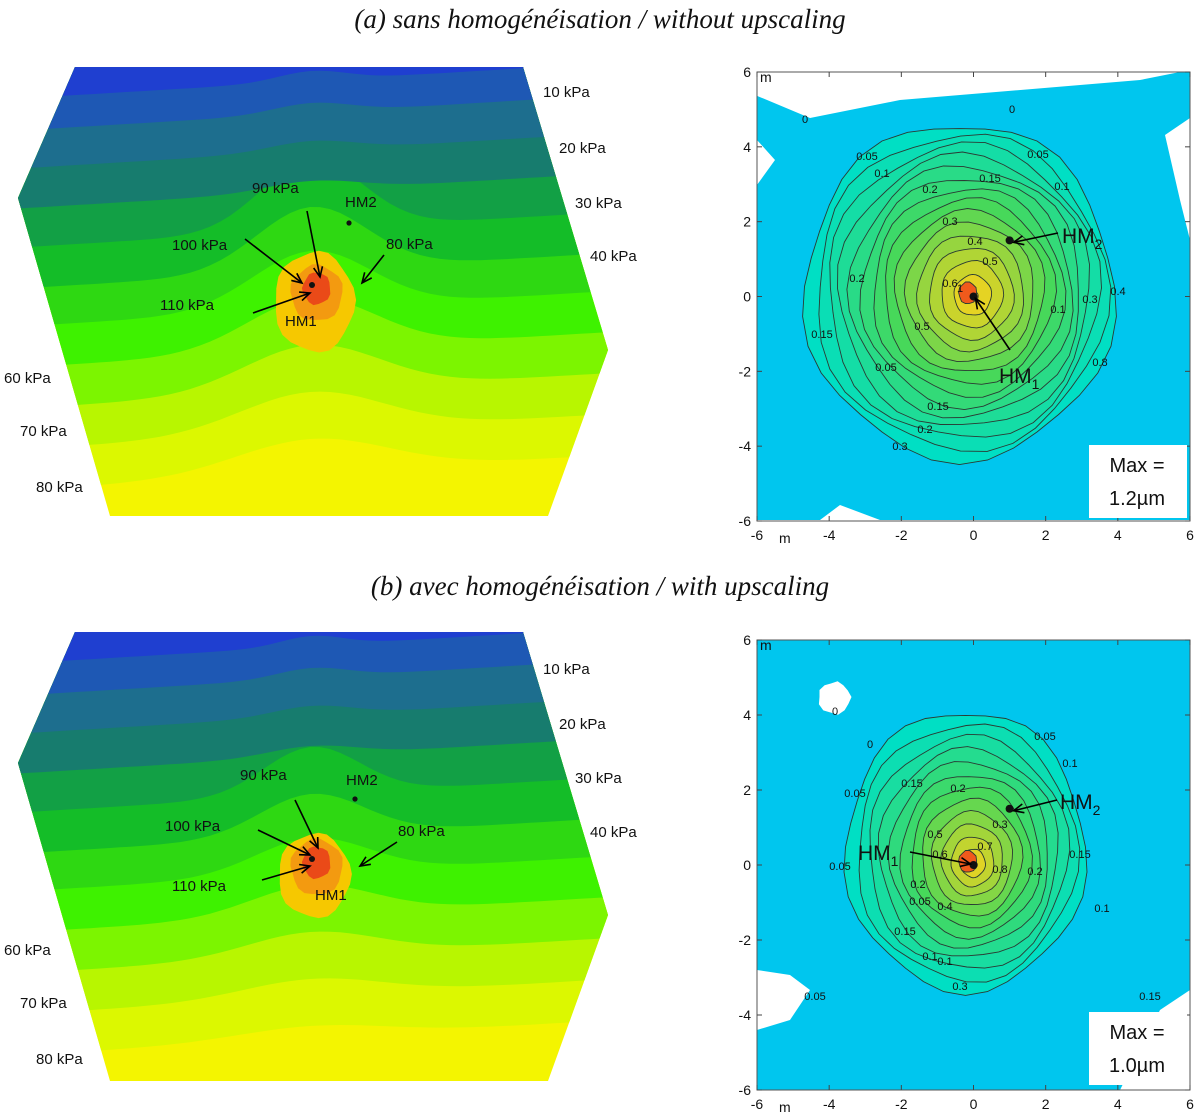 This screenshot has width=1200, height=1115. What do you see at coordinates (59, 1059) in the screenshot?
I see `pressure-side-label: 80 kPa` at bounding box center [59, 1059].